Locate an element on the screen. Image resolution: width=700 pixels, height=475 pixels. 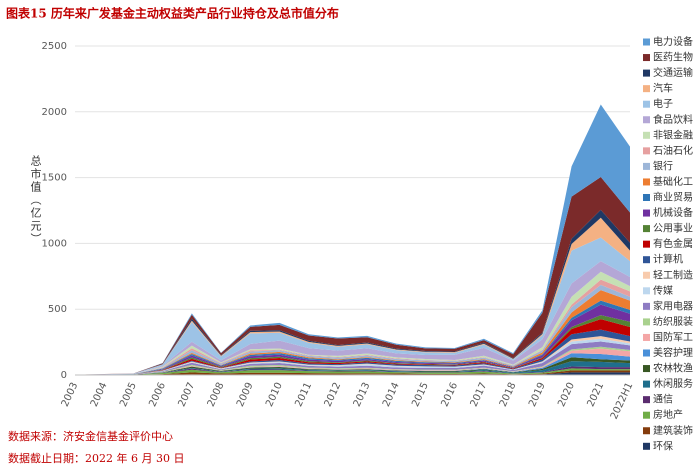
x-tick-label: 2013 is located at coordinates (362, 395).